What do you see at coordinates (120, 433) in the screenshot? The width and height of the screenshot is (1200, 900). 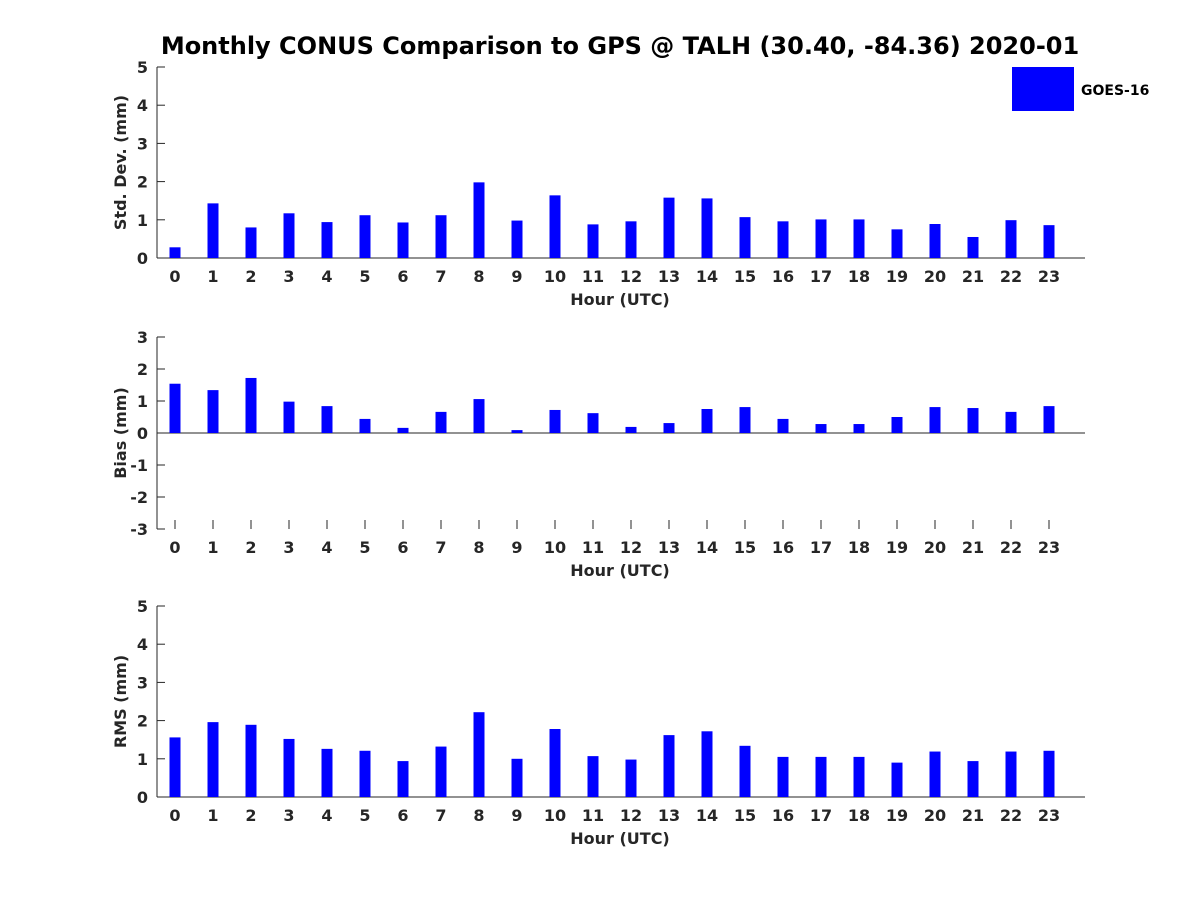 I see `y-axis-label: Bias (mm)` at bounding box center [120, 433].